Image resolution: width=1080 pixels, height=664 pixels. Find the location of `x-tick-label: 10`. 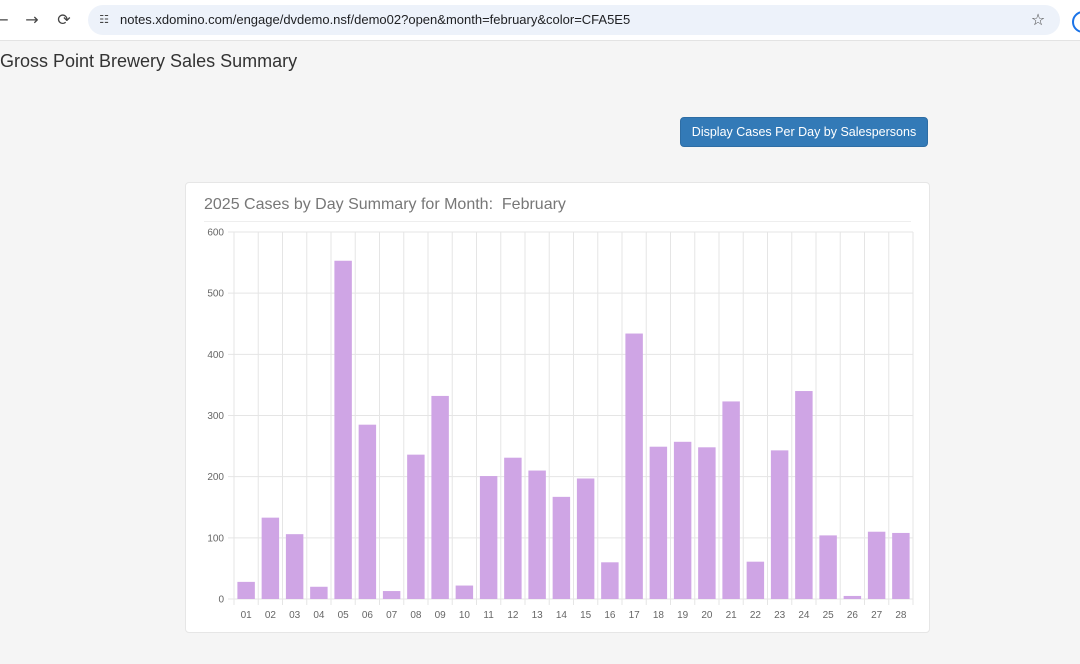

x-tick-label: 10 is located at coordinates (465, 615).